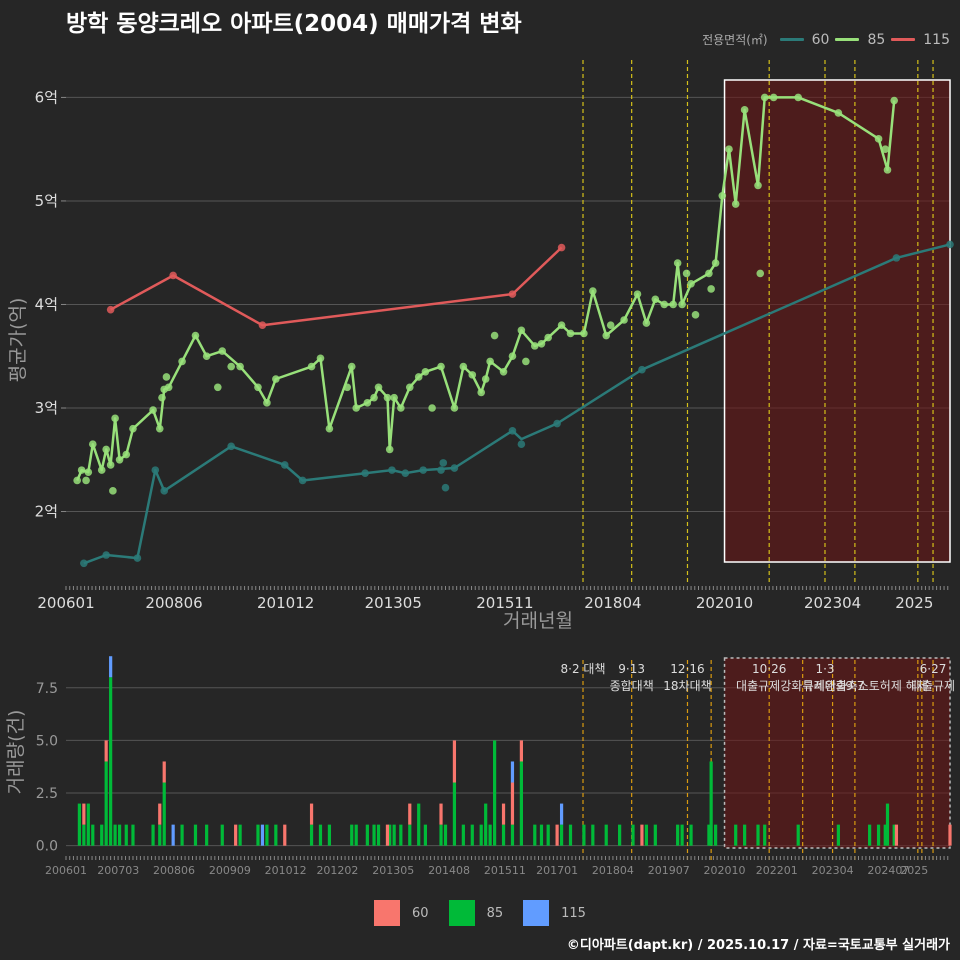 This screenshot has width=960, height=960. Describe the element at coordinates (475, 913) in the screenshot. I see `bottom-legend-item-85: 85` at that location.